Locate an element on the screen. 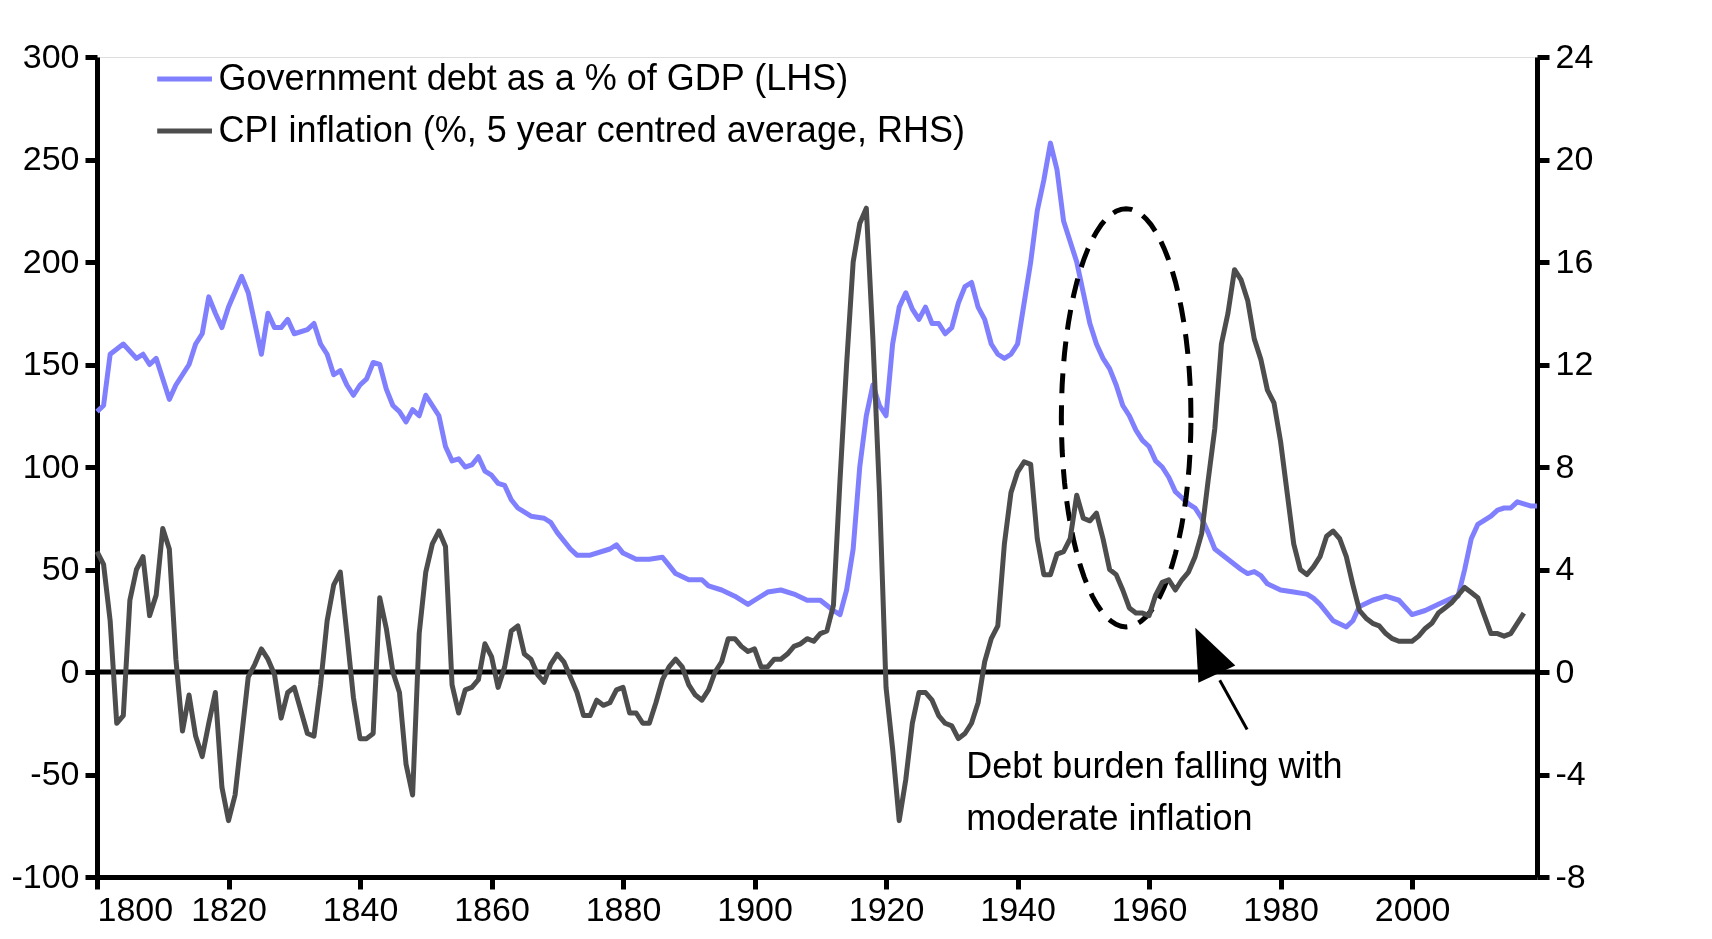 This screenshot has height=939, width=1712. x-tick-label: 1820 is located at coordinates (229, 908).